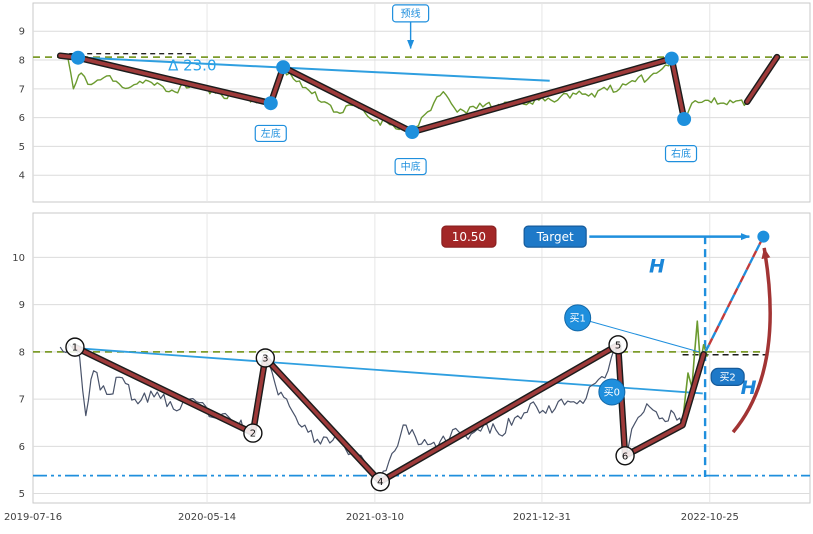 This screenshot has width=813, height=534. What do you see at coordinates (192, 65) in the screenshot?
I see `delta-label: Δ 23.0` at bounding box center [192, 65].